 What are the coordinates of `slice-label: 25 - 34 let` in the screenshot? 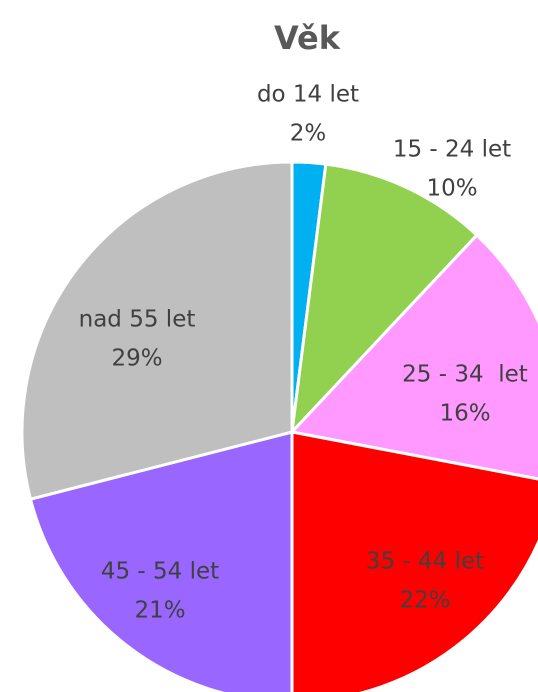 It's located at (465, 375).